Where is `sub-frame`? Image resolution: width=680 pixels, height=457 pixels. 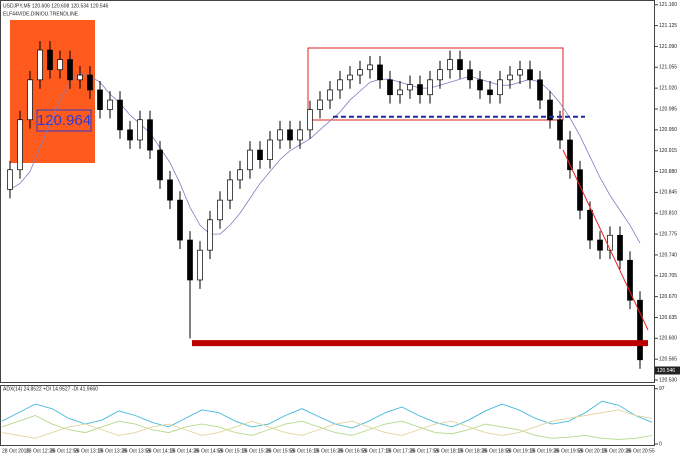 sub-frame is located at coordinates (327, 415).